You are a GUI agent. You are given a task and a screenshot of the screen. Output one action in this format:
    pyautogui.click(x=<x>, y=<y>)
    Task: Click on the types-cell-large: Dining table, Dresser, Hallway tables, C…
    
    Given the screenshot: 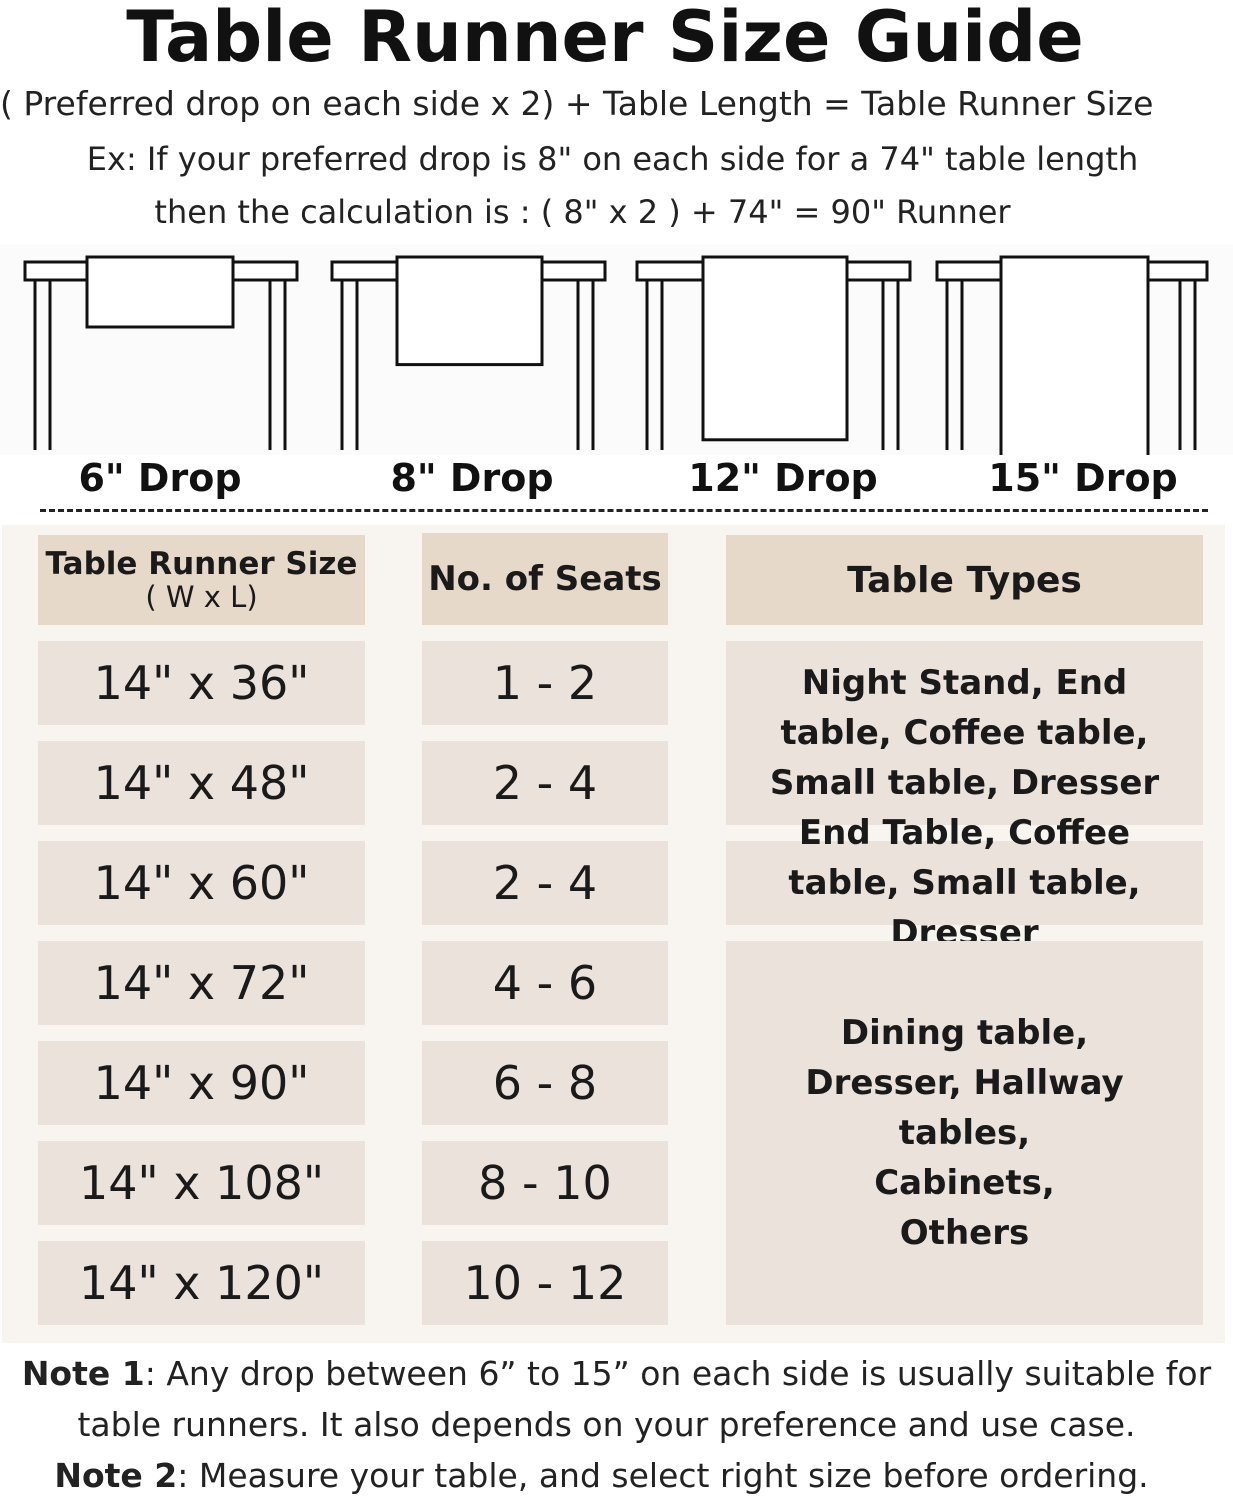 What is the action you would take?
    pyautogui.click(x=964, y=1133)
    